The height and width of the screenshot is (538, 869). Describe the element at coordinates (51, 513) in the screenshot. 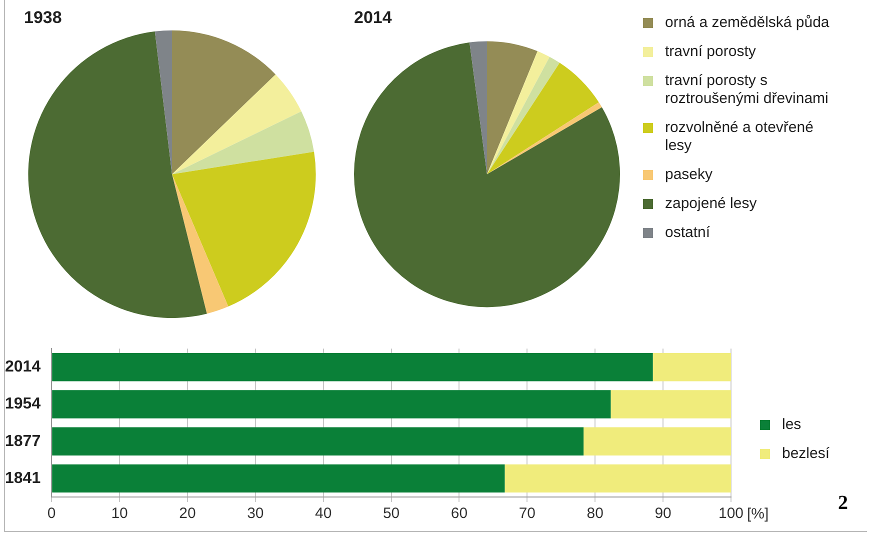

I see `x-tick-label: 0` at that location.